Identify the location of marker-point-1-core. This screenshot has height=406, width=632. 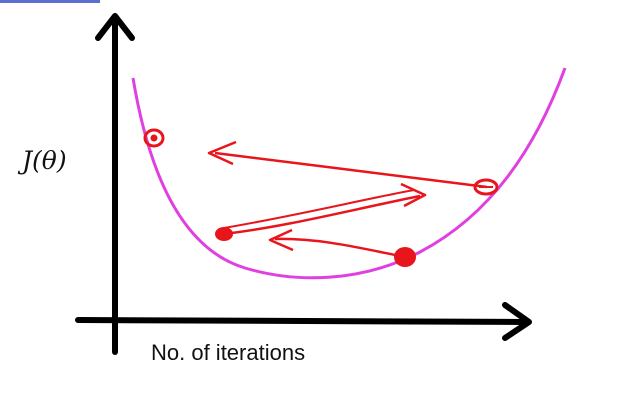
(154, 138).